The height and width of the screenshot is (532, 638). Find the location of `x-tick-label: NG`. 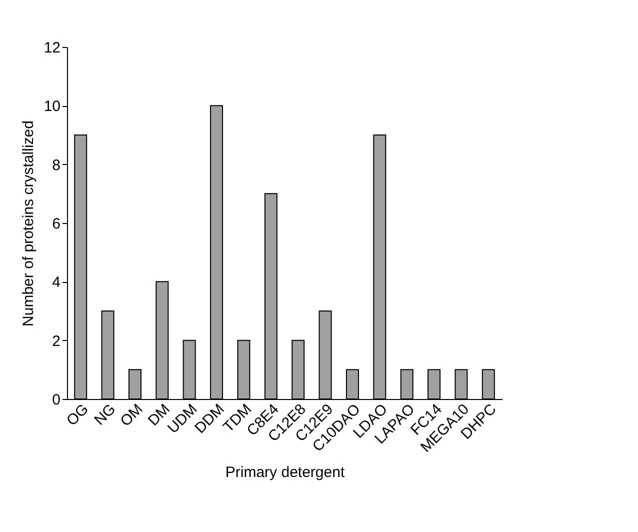

x-tick-label: NG is located at coordinates (105, 414).